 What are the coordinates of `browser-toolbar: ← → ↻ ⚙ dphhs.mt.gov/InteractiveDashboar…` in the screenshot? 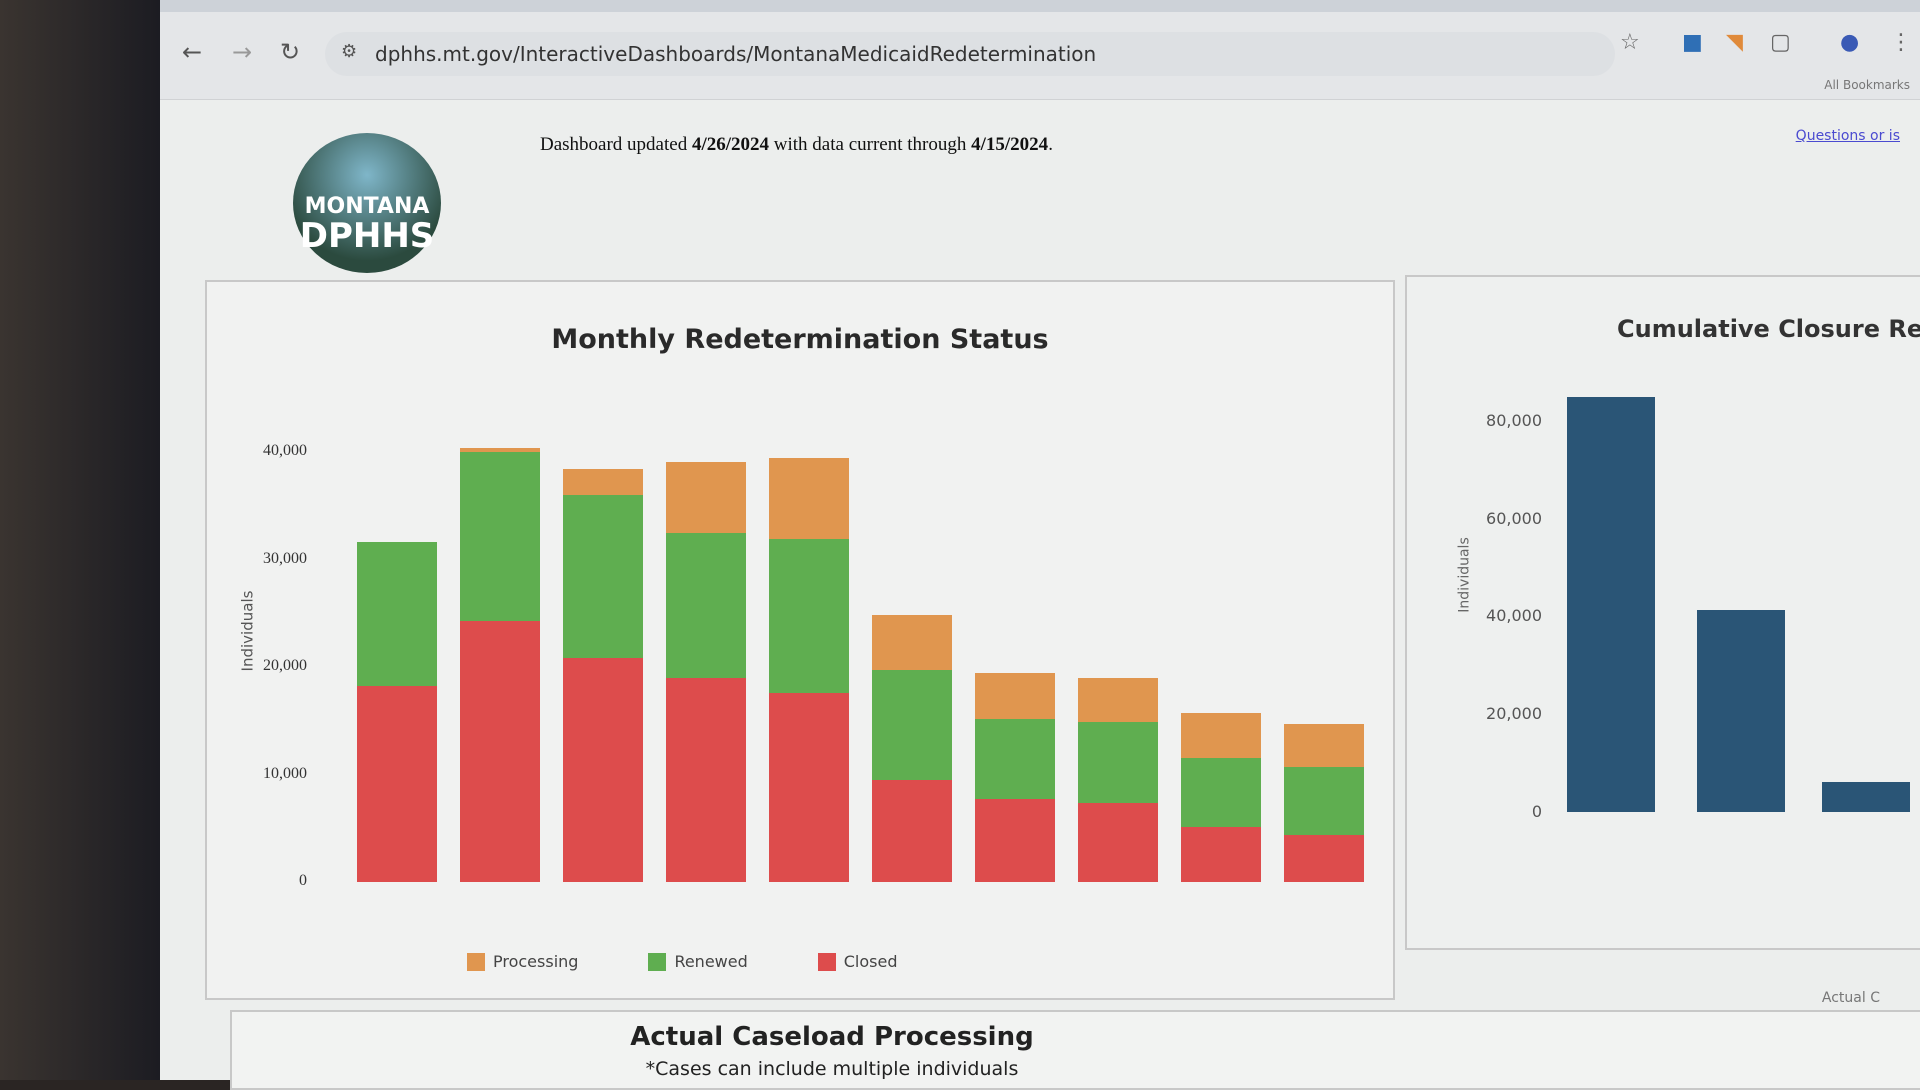 It's located at (1040, 50).